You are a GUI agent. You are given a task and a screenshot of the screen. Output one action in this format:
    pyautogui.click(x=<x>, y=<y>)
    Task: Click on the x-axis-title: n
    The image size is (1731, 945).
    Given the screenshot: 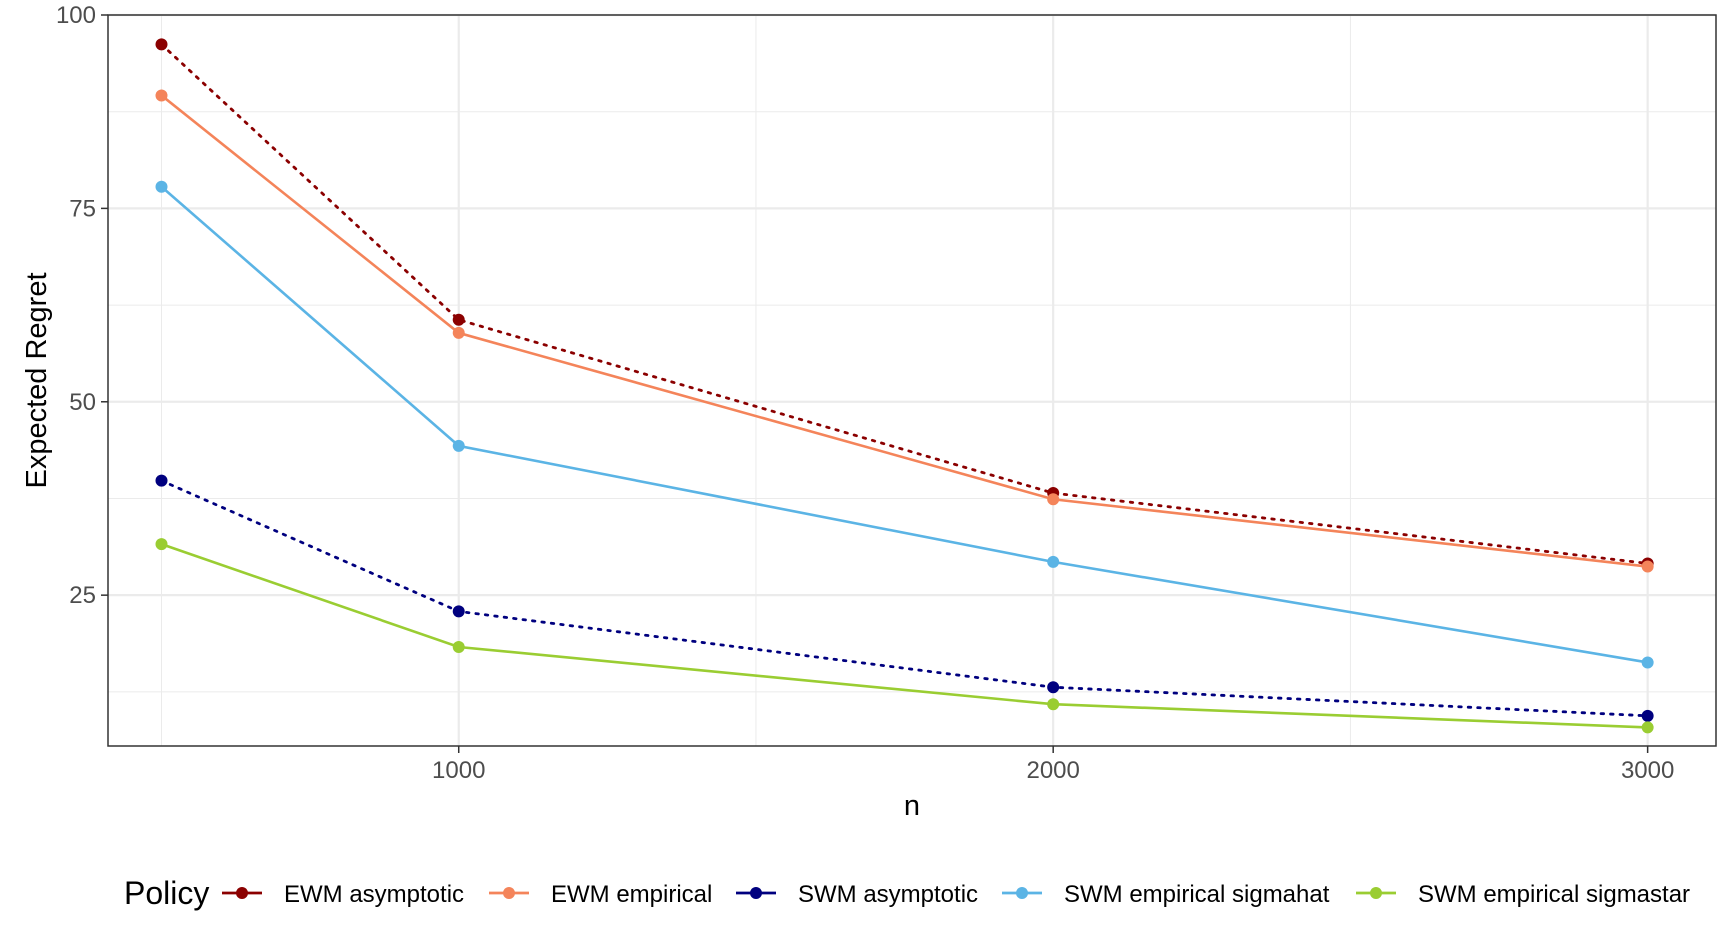 What is the action you would take?
    pyautogui.click(x=912, y=806)
    